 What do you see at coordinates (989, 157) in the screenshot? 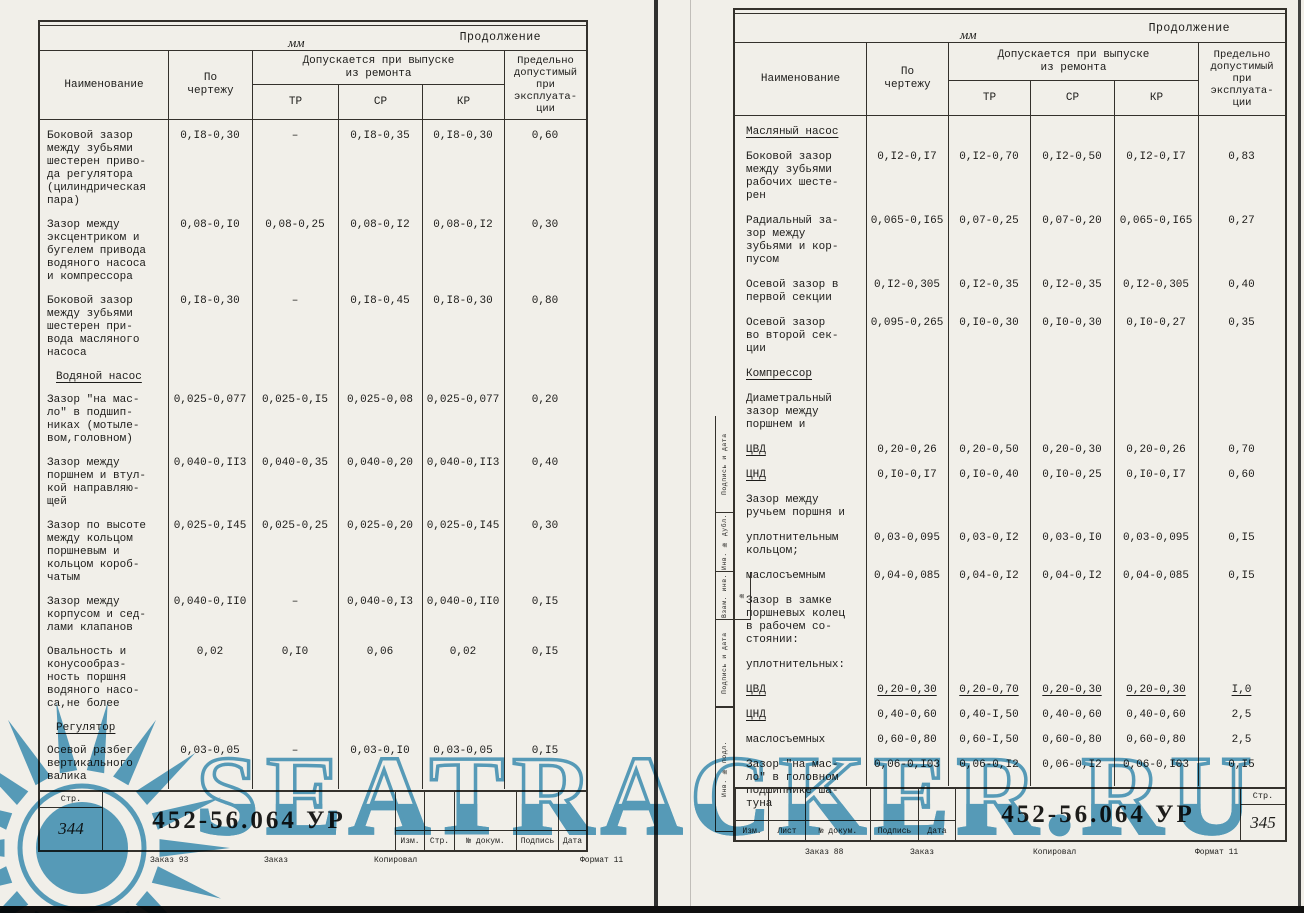
I see `row-value: 0,I2-0,70` at bounding box center [989, 157].